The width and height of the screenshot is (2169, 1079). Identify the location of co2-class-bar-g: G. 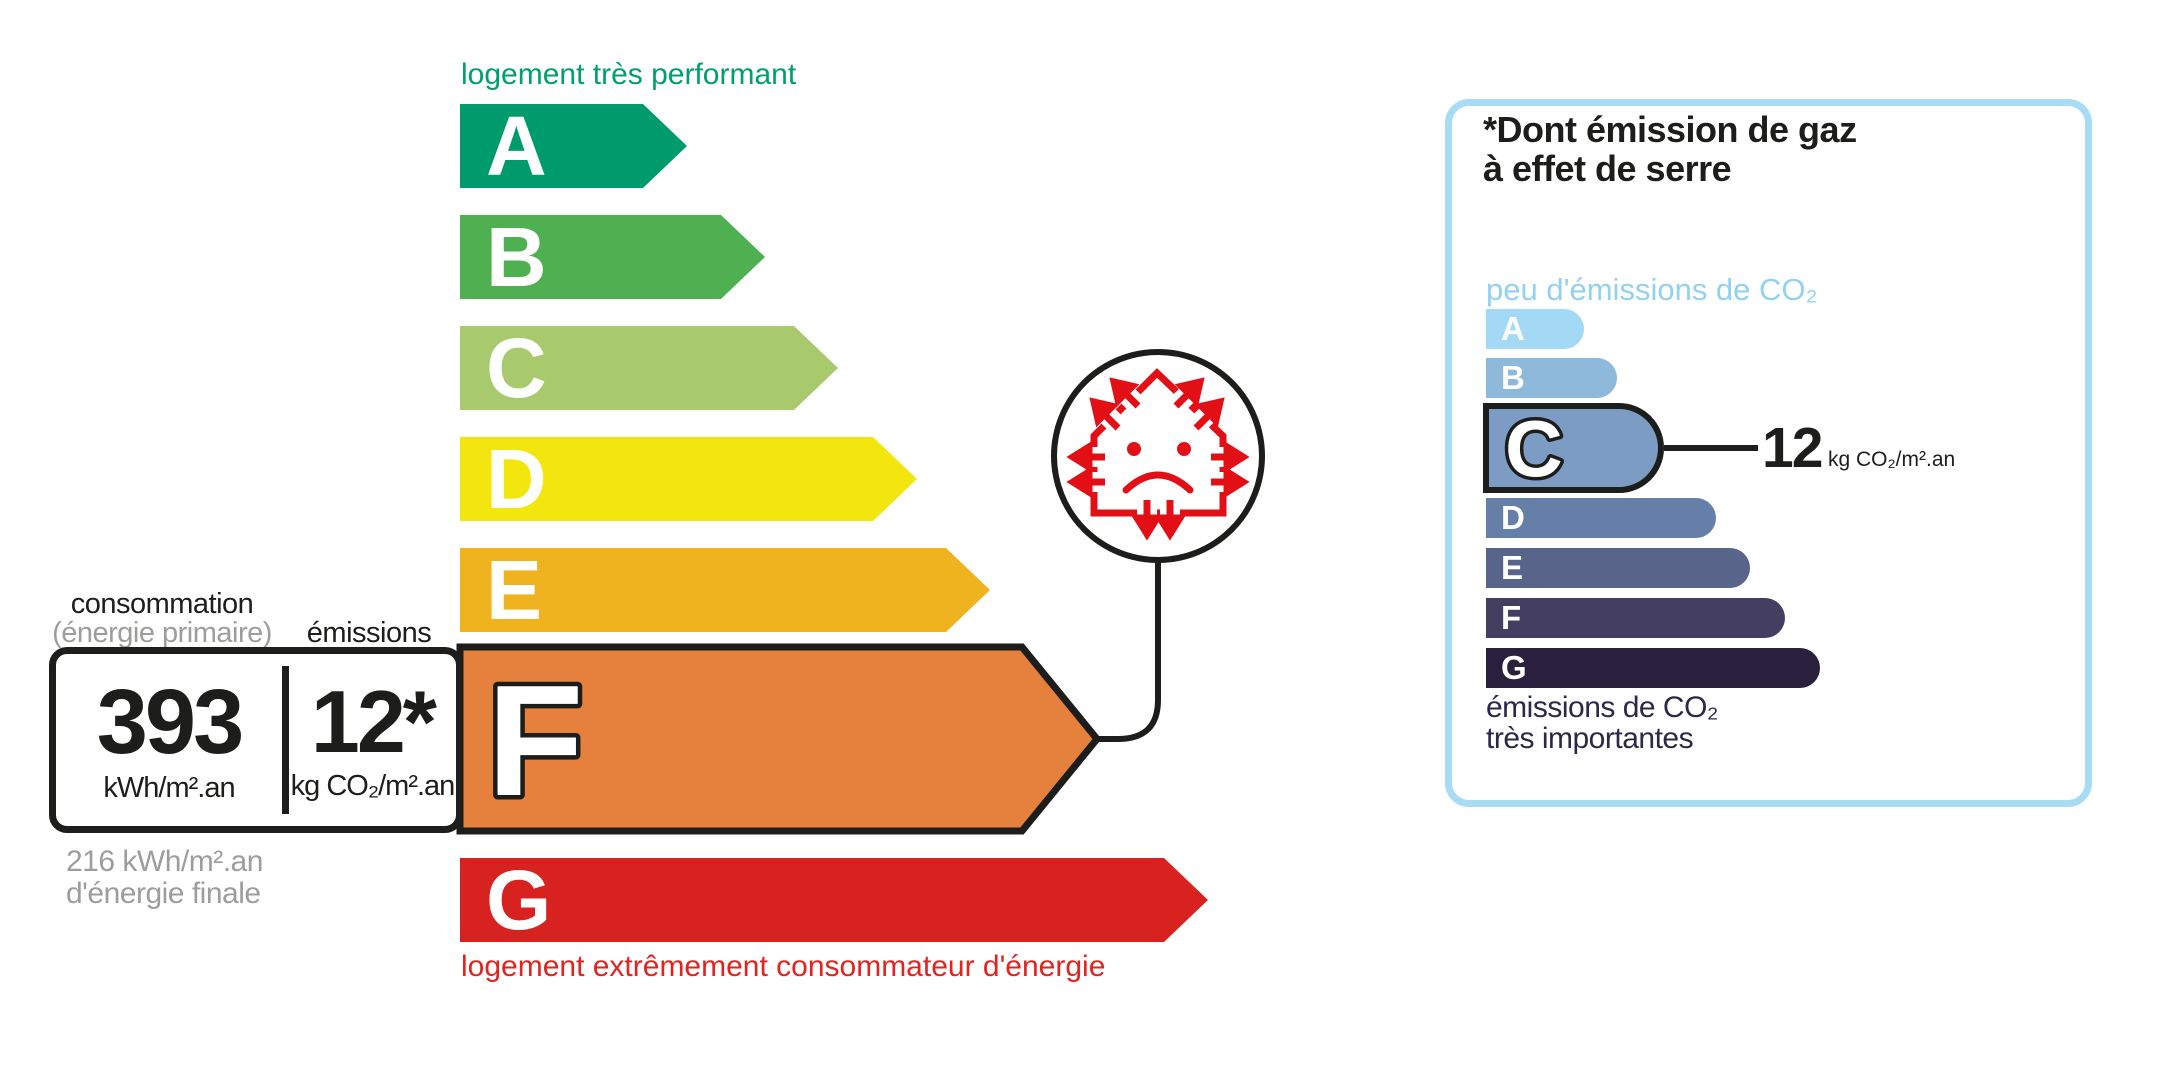
(1653, 668).